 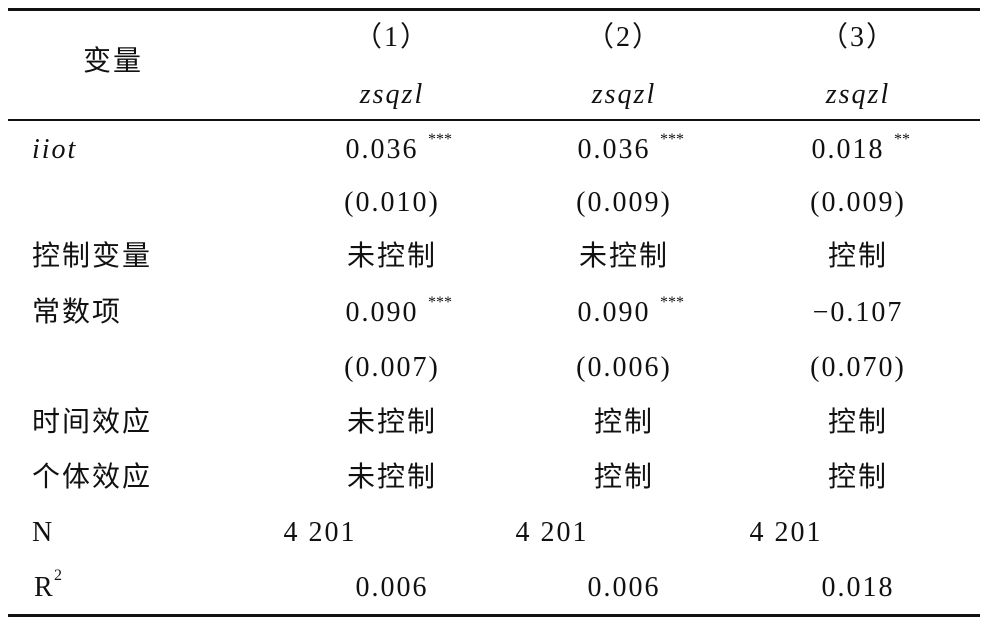 What do you see at coordinates (494, 120) in the screenshot?
I see `header-rule` at bounding box center [494, 120].